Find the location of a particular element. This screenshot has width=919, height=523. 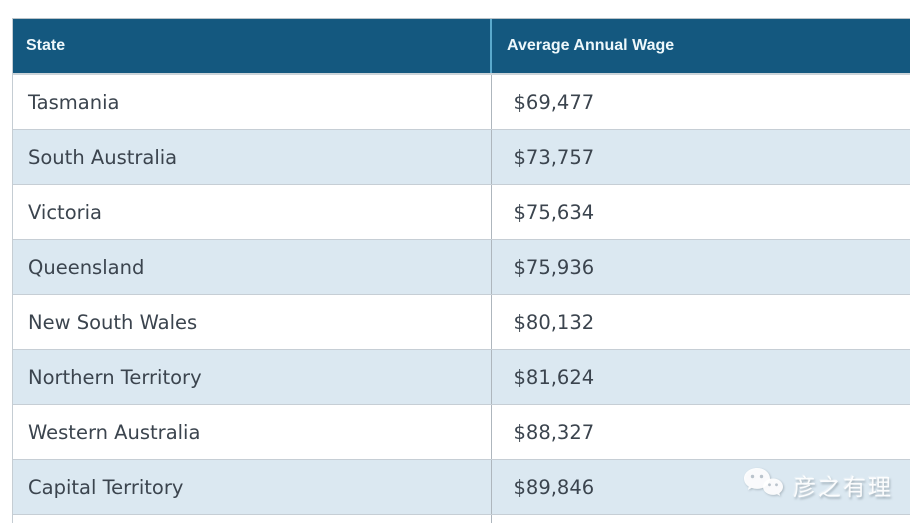

wage-cell: $73,757 is located at coordinates (700, 157).